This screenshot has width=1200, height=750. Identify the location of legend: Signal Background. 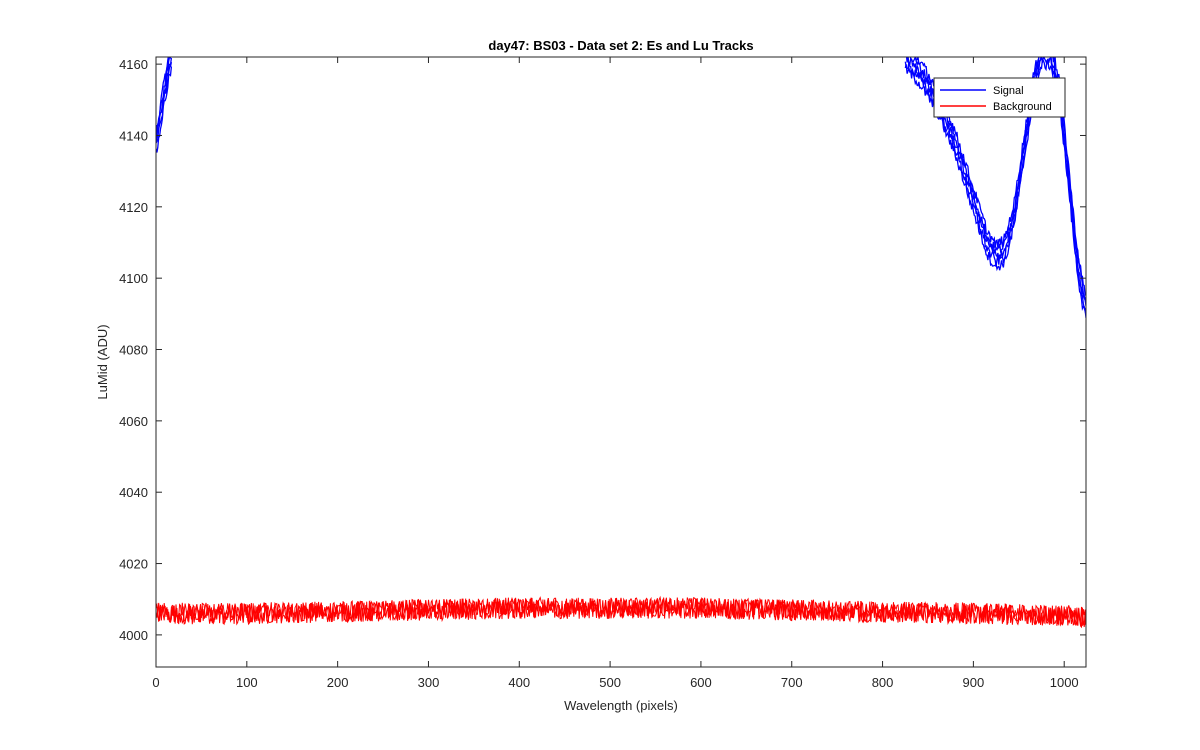
(999, 97).